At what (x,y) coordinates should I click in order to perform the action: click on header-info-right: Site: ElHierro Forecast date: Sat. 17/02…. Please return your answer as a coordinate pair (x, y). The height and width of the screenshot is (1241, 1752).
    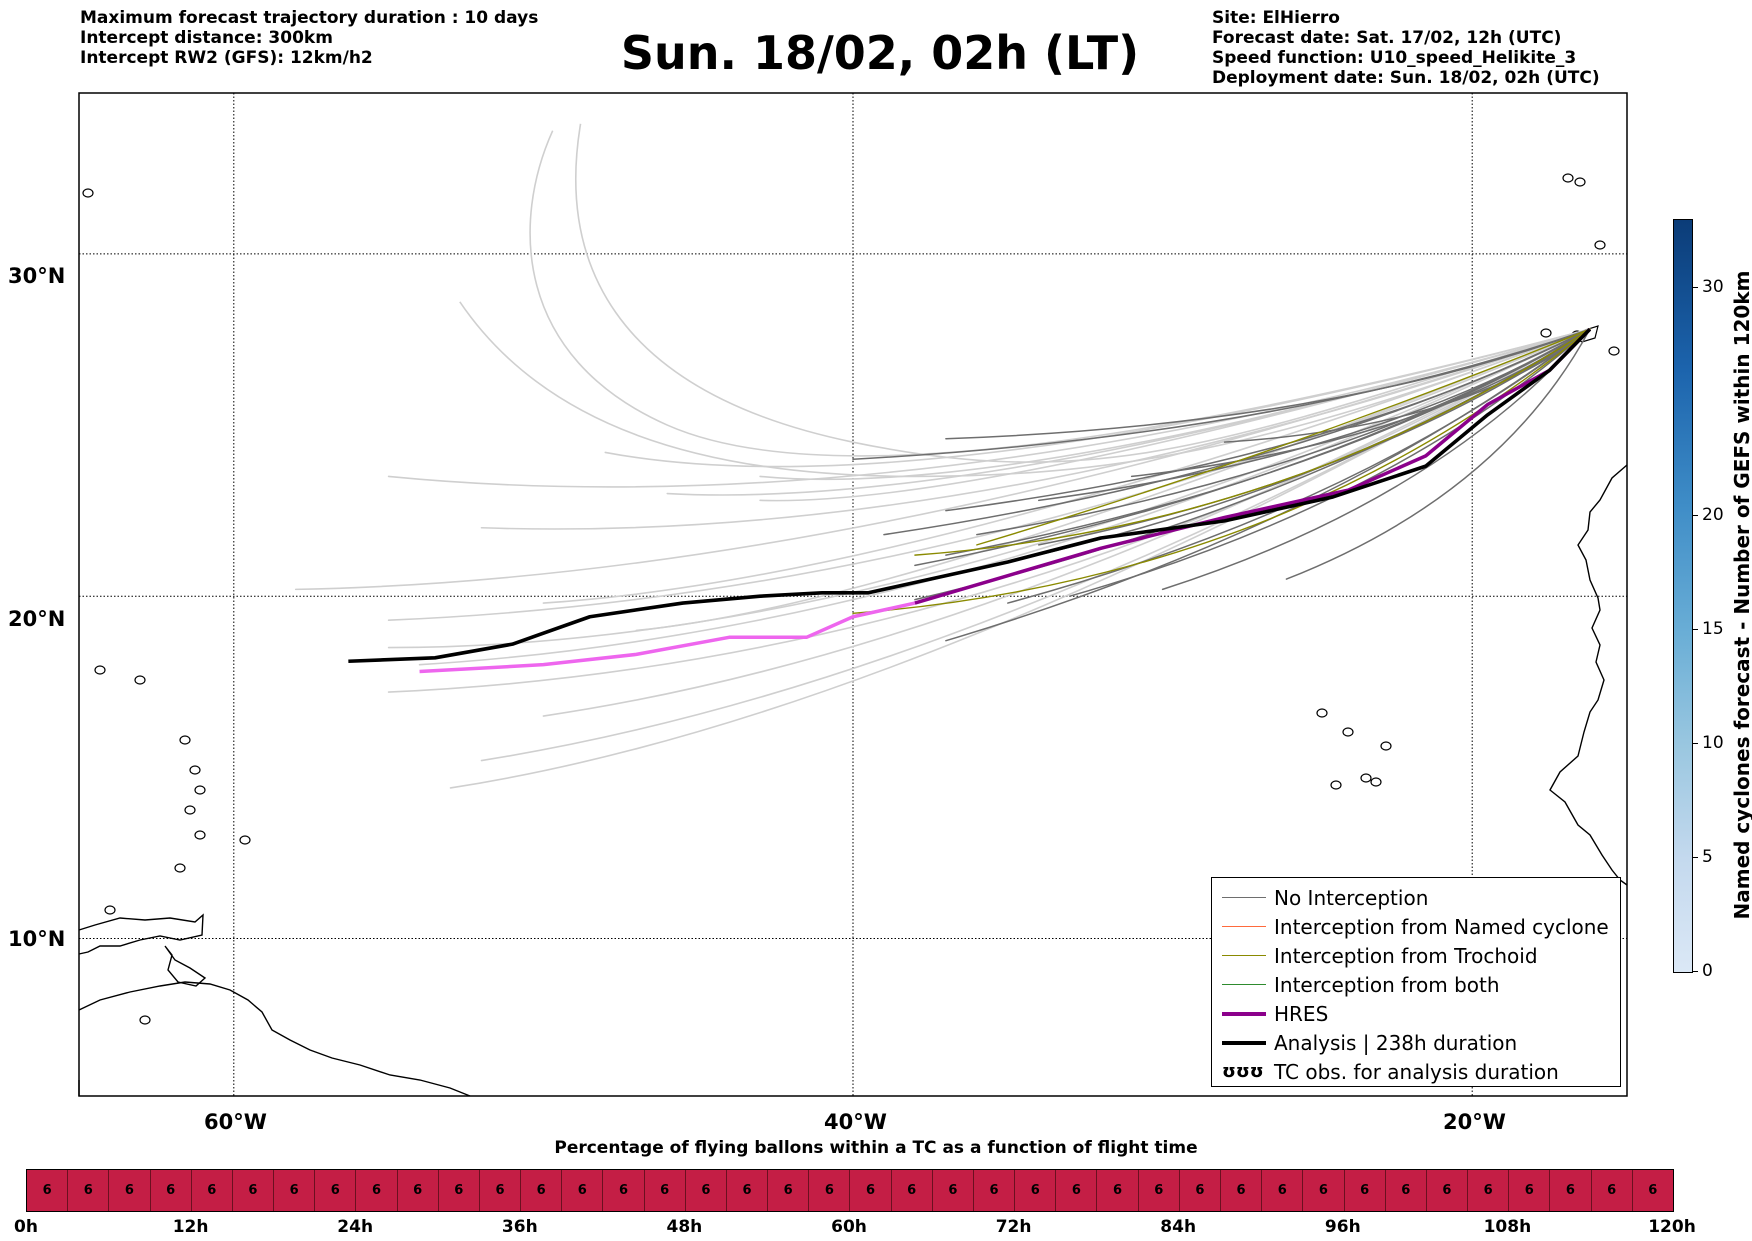
    Looking at the image, I should click on (1406, 48).